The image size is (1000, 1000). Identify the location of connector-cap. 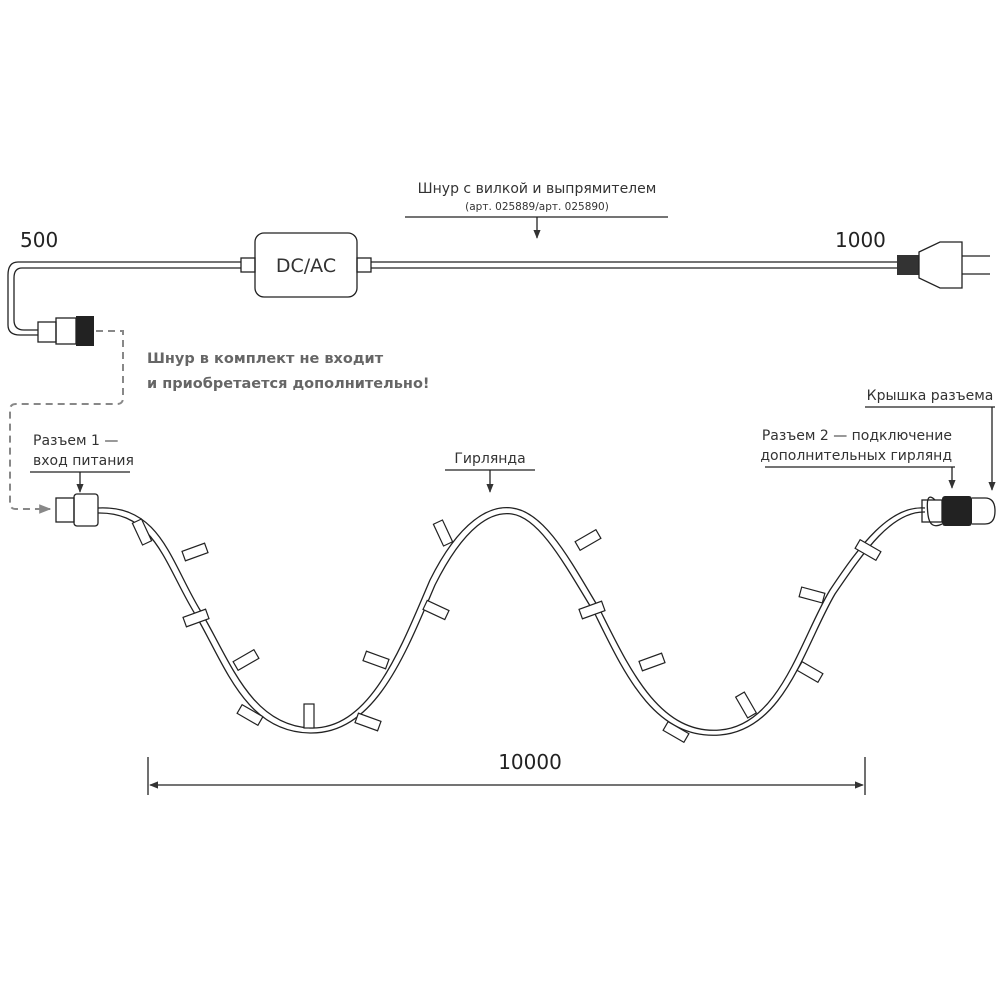
(984, 511).